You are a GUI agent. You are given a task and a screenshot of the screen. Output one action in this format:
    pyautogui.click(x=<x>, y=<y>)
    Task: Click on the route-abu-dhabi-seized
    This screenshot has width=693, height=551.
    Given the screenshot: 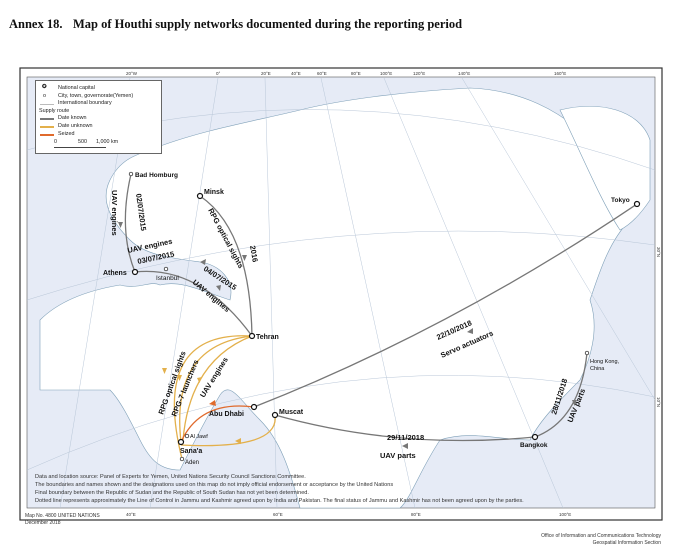 What is the action you would take?
    pyautogui.click(x=217, y=424)
    